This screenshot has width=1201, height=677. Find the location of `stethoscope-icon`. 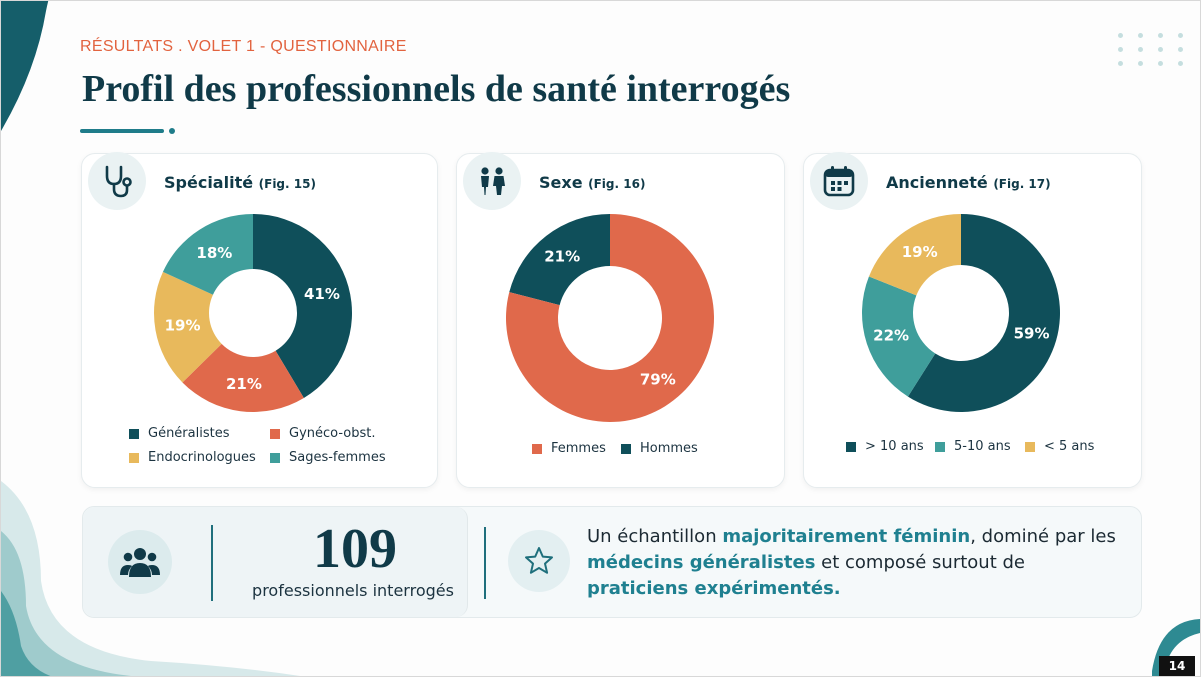

stethoscope-icon is located at coordinates (117, 181).